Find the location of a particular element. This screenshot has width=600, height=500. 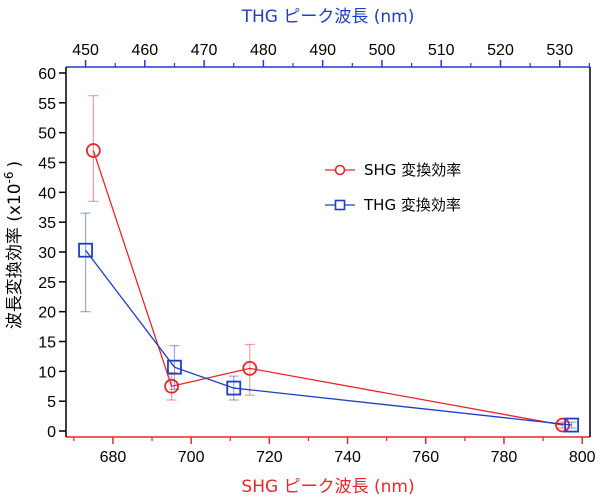

y-tick-label: 55 is located at coordinates (47, 104).